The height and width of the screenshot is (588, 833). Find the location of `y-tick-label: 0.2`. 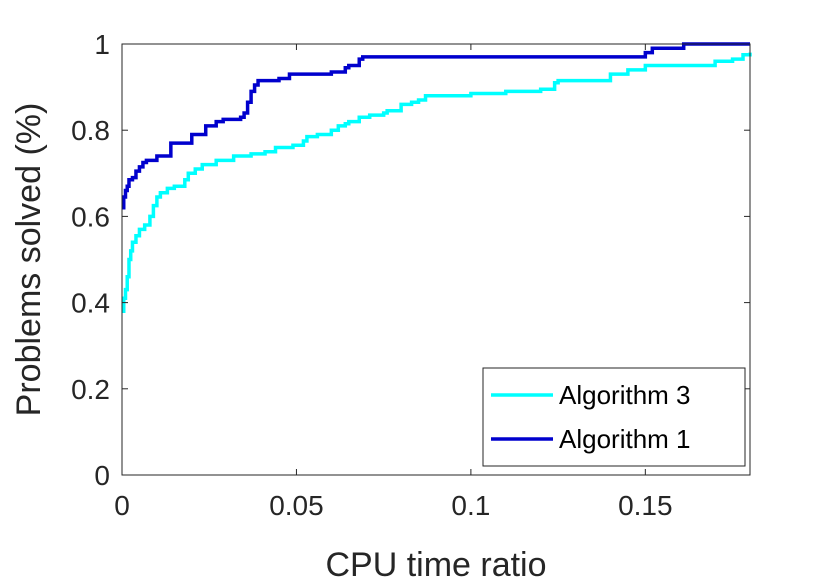

y-tick-label: 0.2 is located at coordinates (90, 389).